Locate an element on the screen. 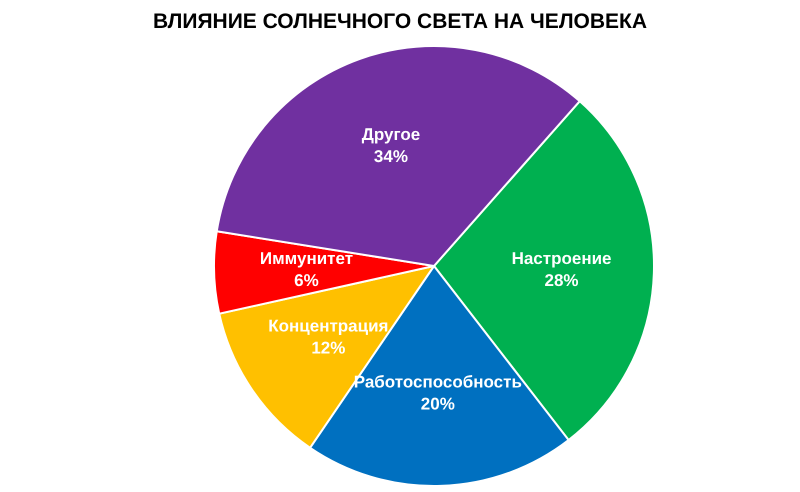 The width and height of the screenshot is (800, 492). slice-label: Работоспособность is located at coordinates (438, 382).